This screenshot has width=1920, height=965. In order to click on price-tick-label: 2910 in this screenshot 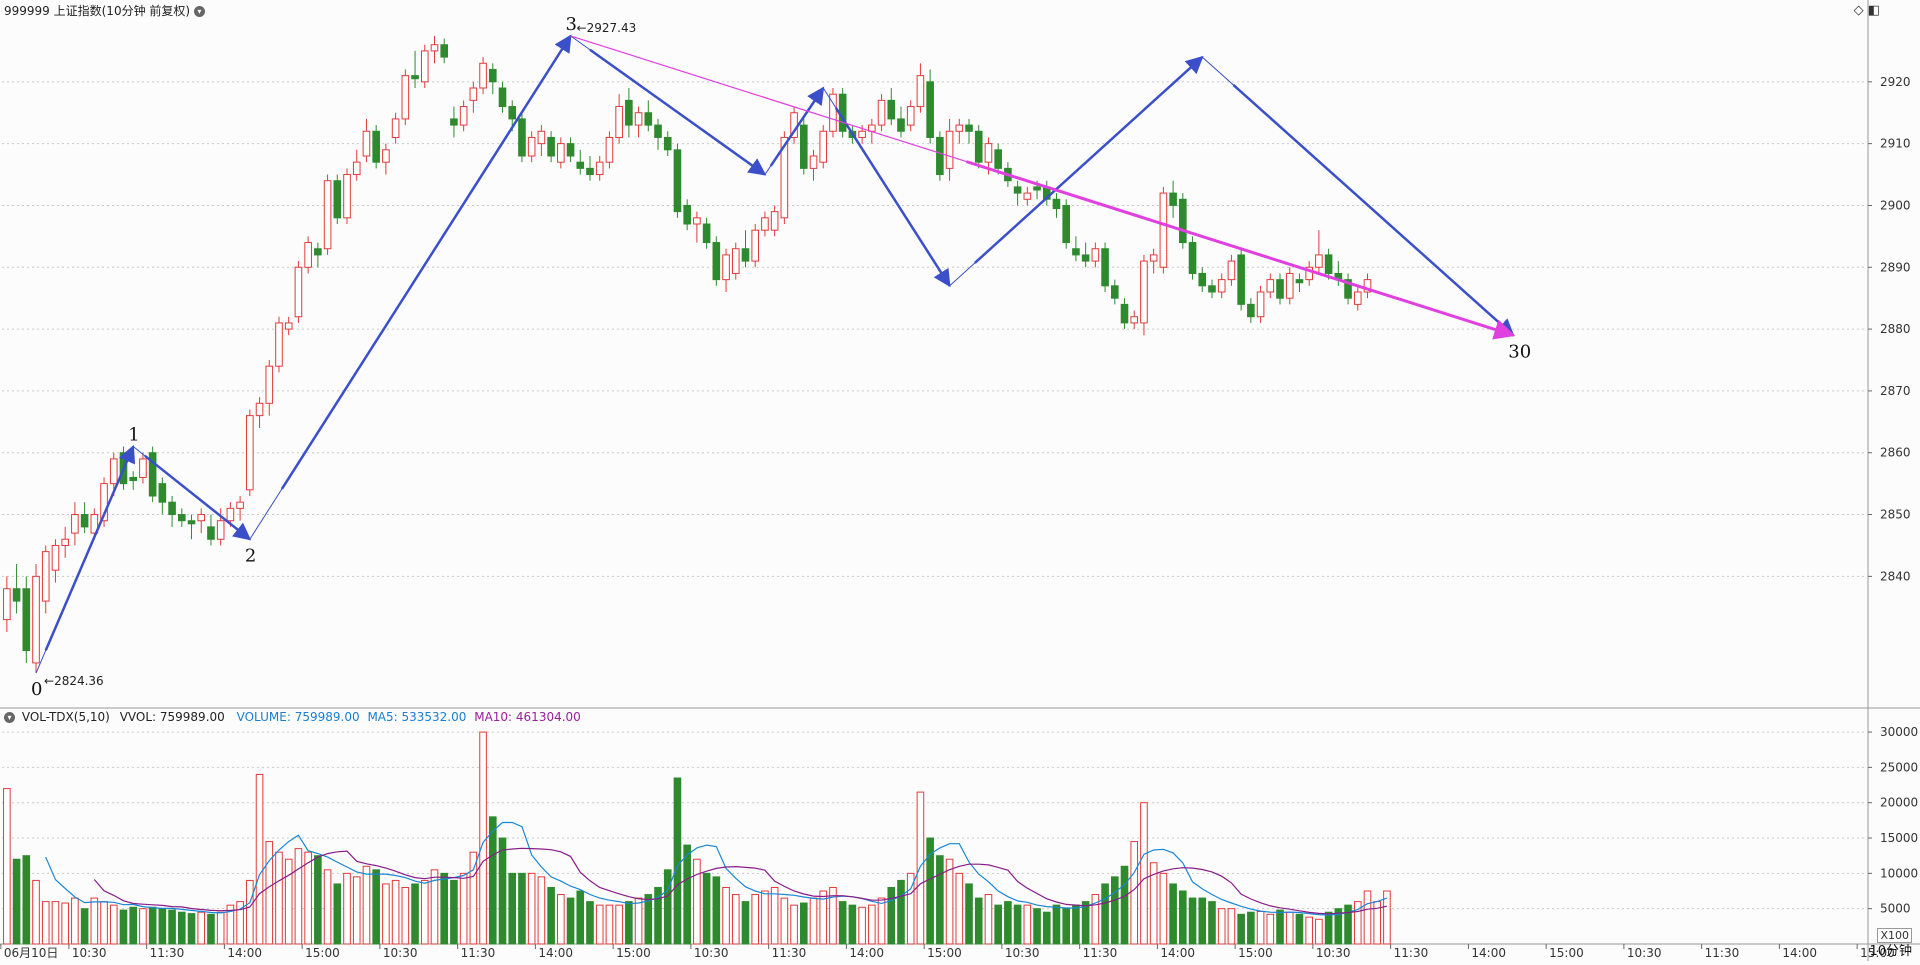, I will do `click(1895, 144)`.